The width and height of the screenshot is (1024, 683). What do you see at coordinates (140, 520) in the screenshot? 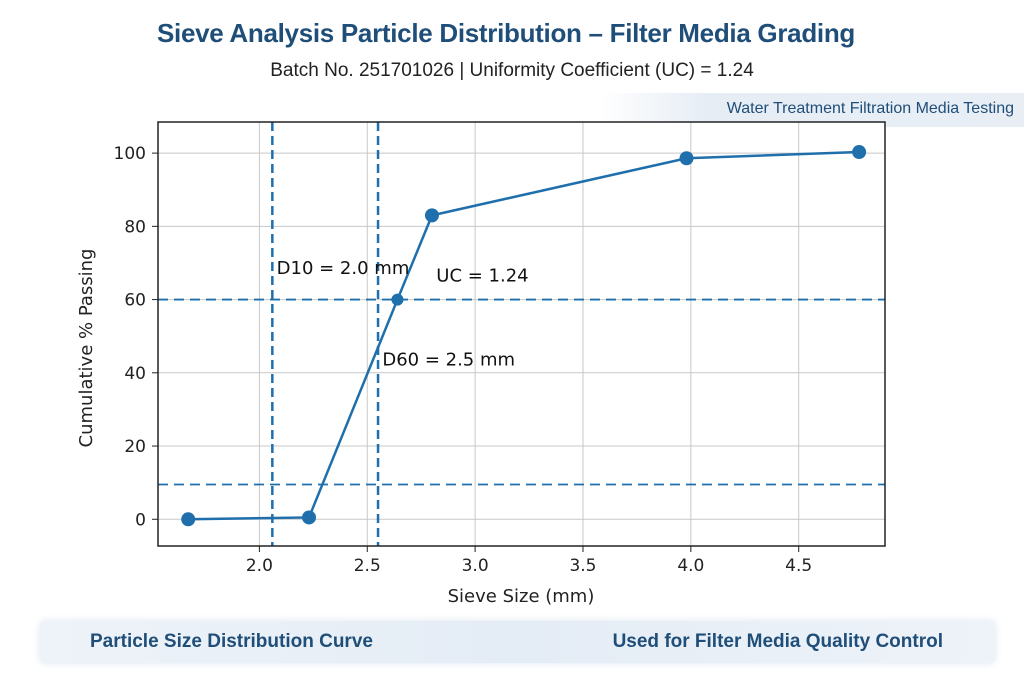
I see `y-tick-label: 0` at bounding box center [140, 520].